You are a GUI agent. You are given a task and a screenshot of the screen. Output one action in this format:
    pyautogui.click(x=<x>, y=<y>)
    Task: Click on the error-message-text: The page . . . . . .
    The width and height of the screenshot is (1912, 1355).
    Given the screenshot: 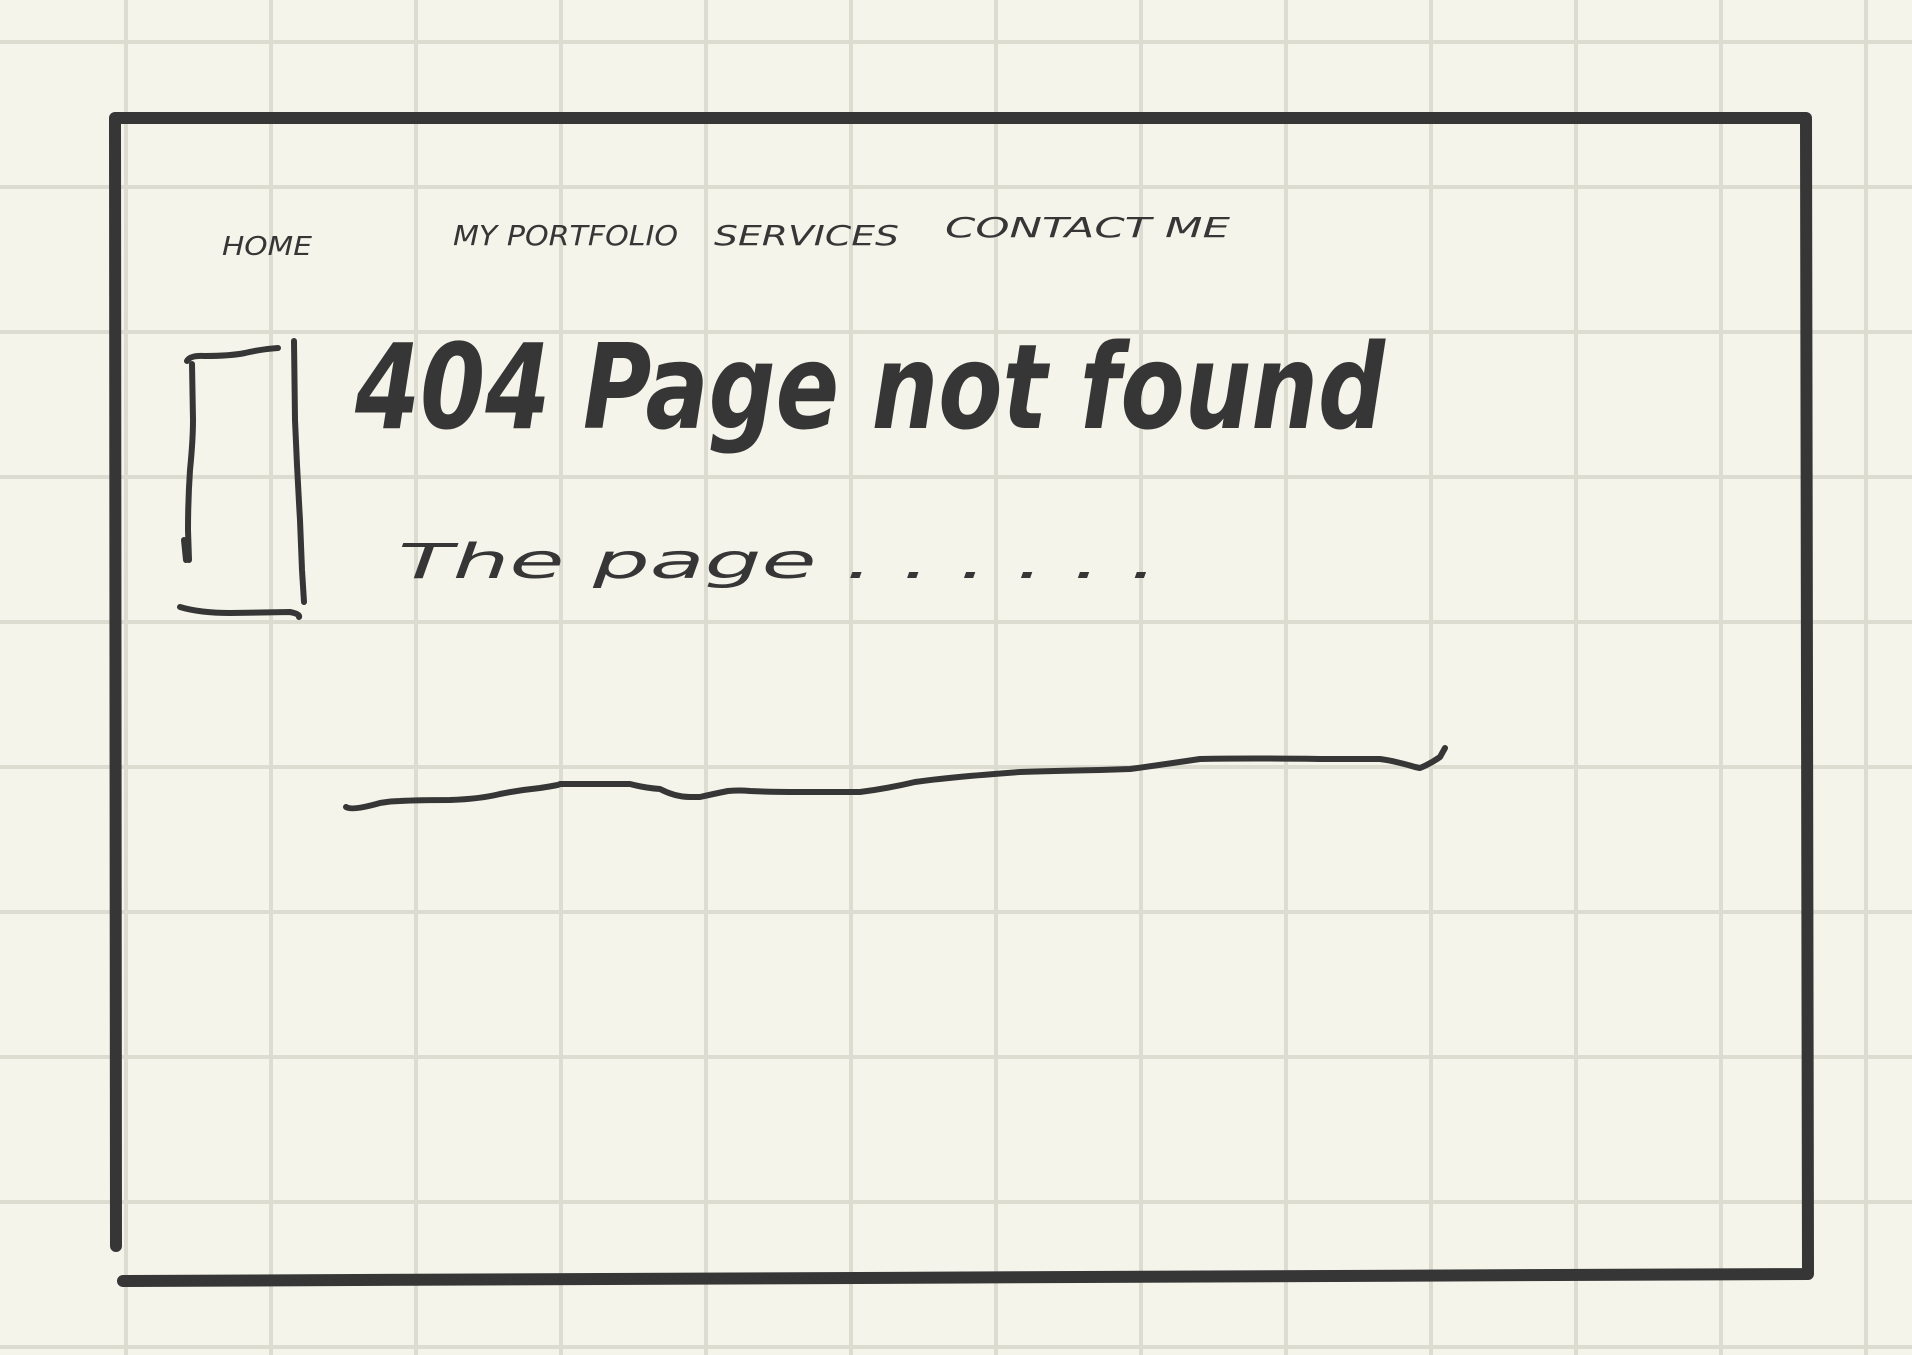 What is the action you would take?
    pyautogui.click(x=778, y=562)
    